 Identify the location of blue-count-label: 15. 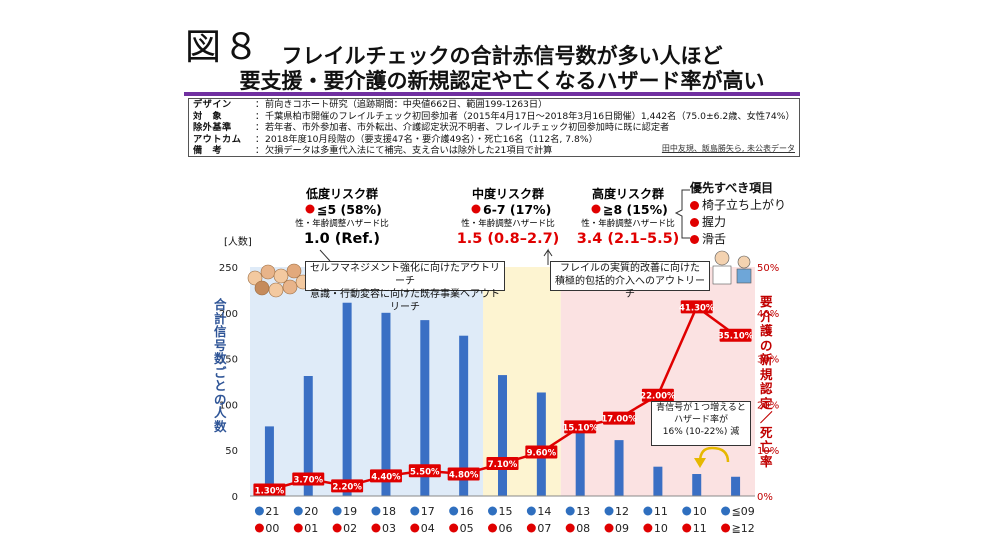
(506, 511).